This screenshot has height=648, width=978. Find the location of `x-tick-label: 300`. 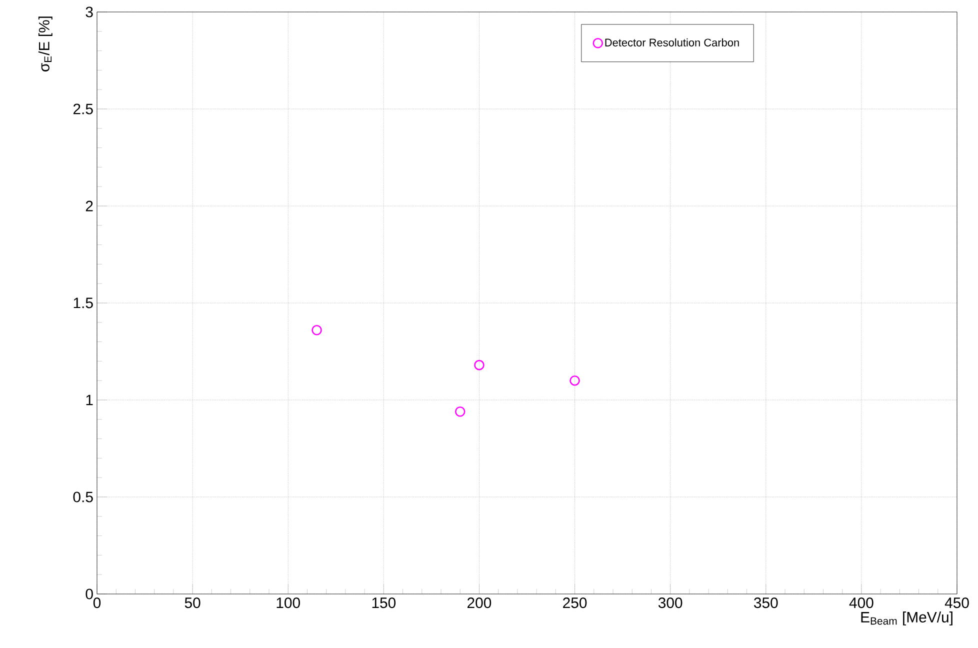

x-tick-label: 300 is located at coordinates (670, 603).